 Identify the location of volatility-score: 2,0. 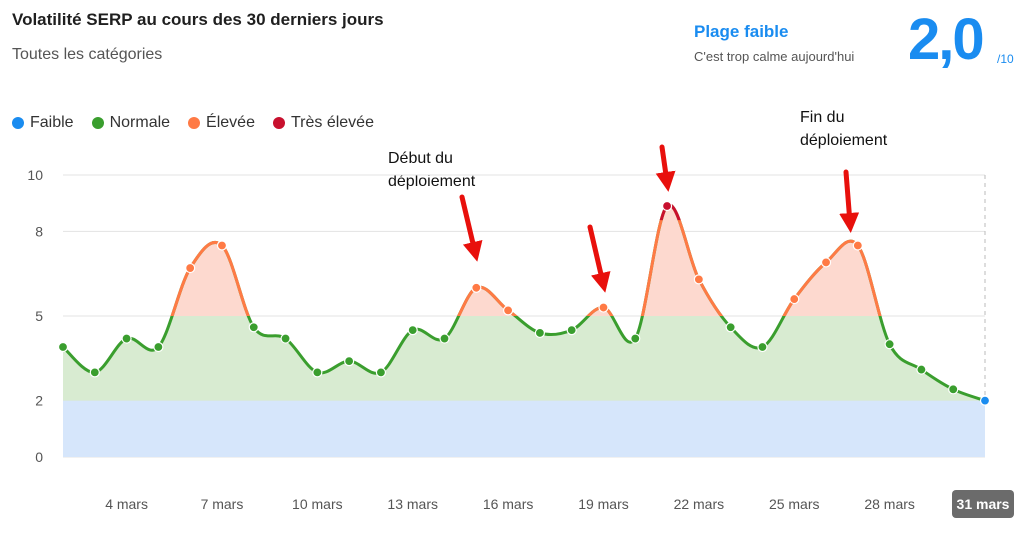
(946, 39).